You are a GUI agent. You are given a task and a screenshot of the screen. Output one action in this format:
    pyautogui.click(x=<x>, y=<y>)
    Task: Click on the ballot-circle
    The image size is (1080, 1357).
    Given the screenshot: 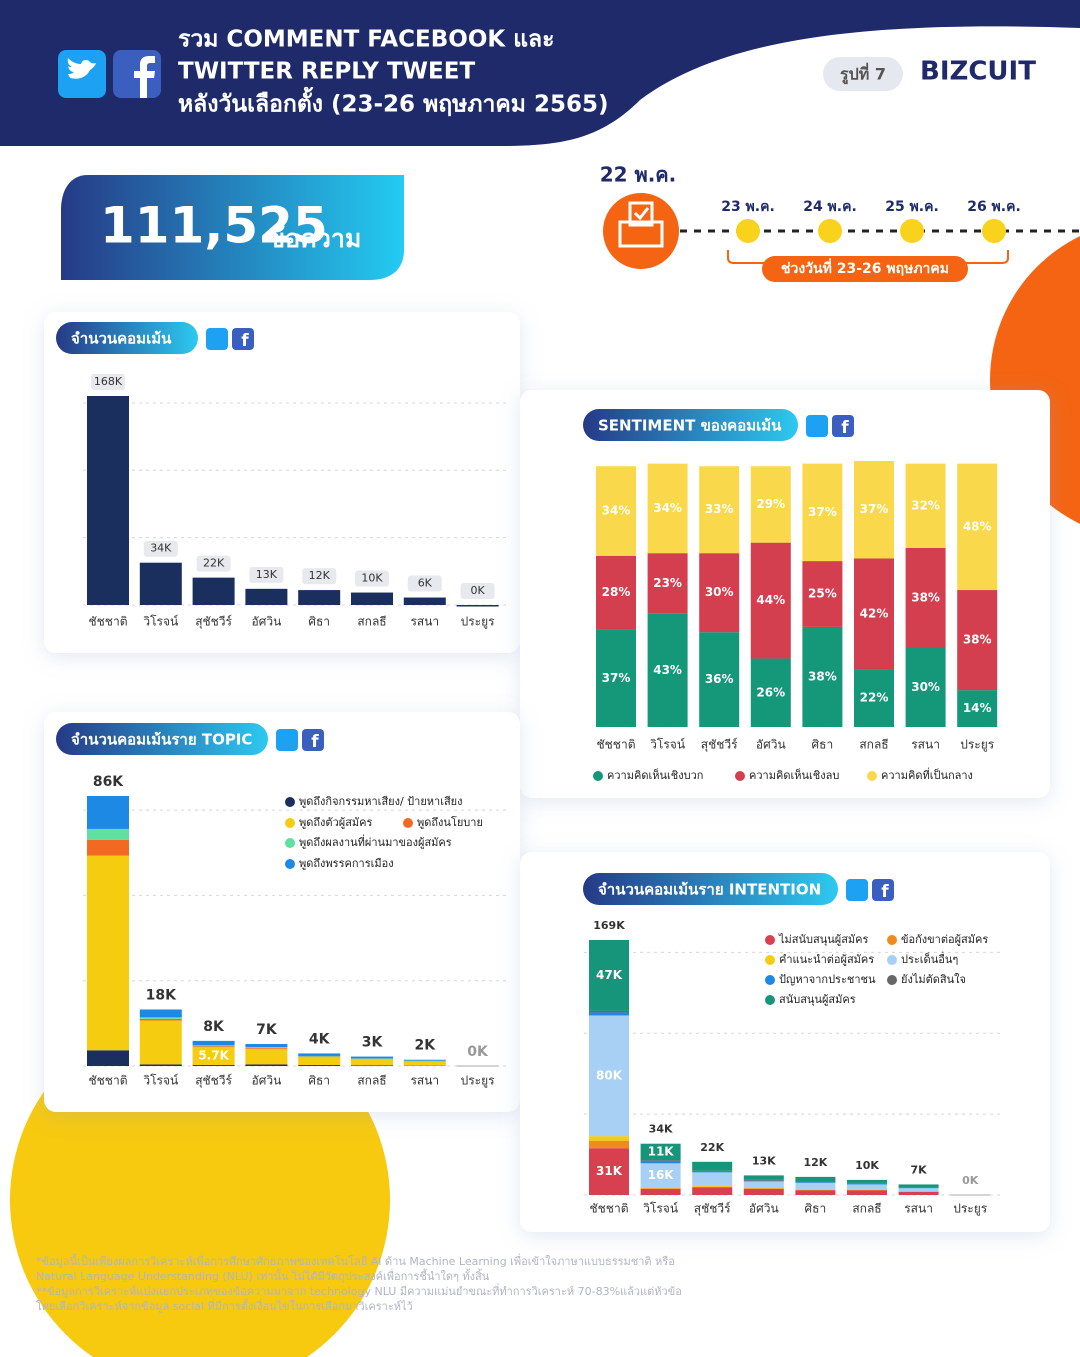 What is the action you would take?
    pyautogui.click(x=641, y=231)
    